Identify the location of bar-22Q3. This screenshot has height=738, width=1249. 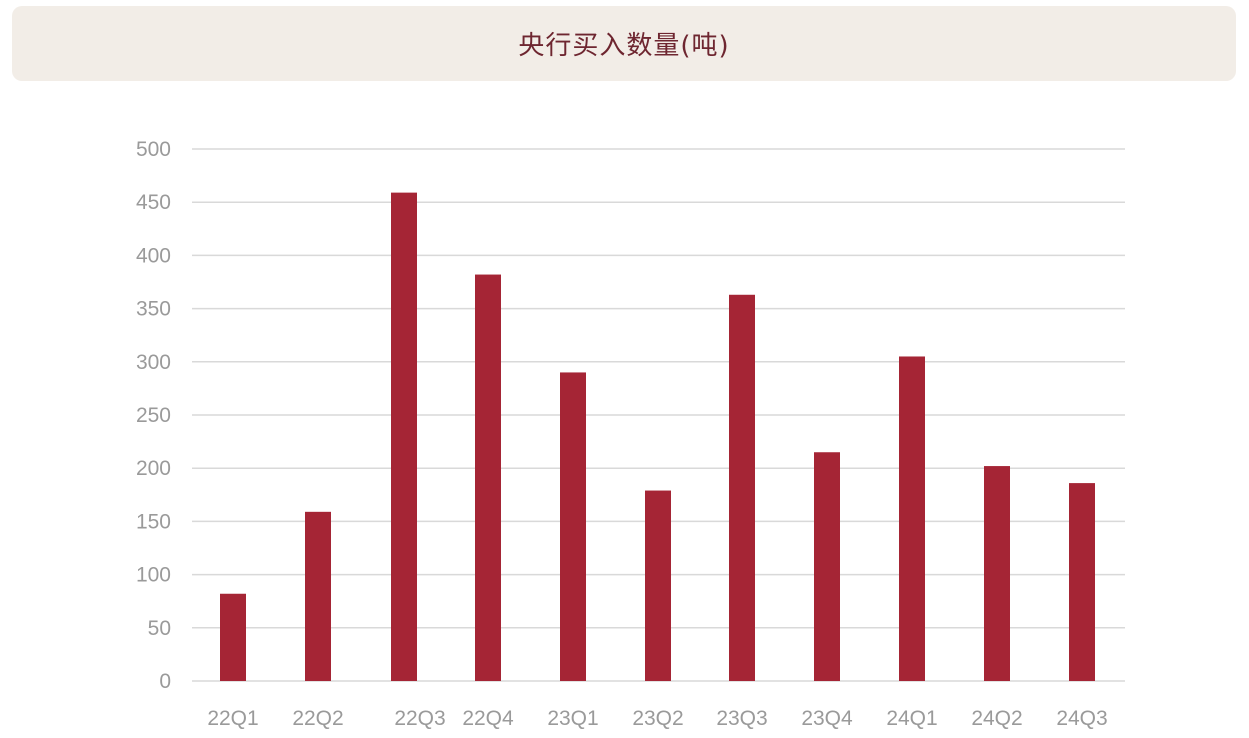
(404, 436).